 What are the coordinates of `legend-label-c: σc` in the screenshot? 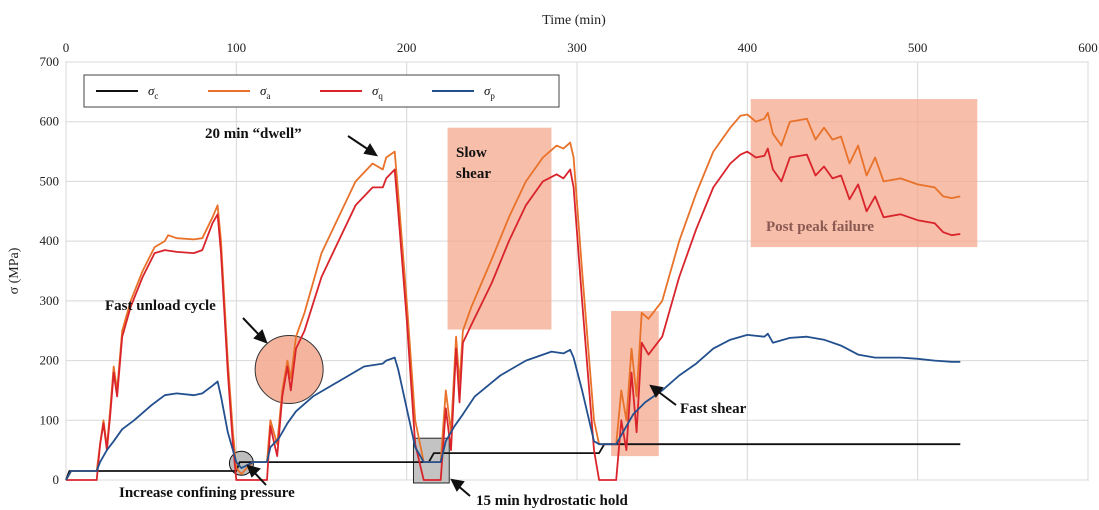 It's located at (153, 92).